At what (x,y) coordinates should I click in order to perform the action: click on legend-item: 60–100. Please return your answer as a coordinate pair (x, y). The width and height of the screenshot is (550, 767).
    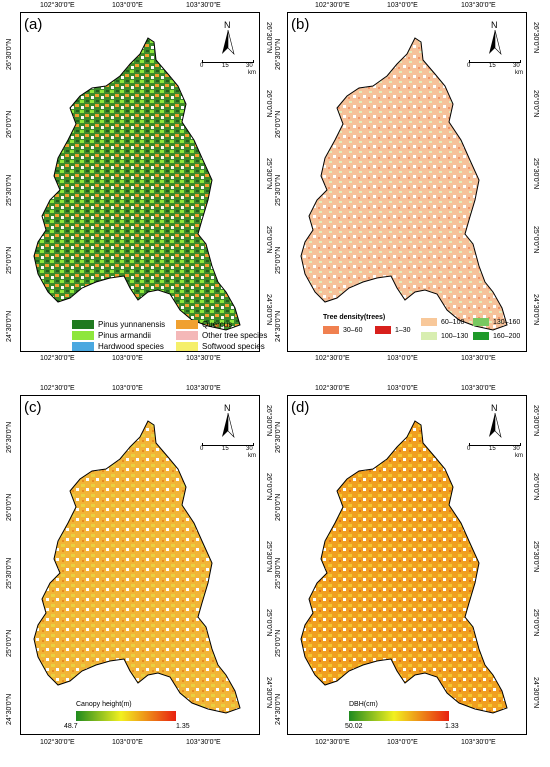
    Looking at the image, I should click on (442, 322).